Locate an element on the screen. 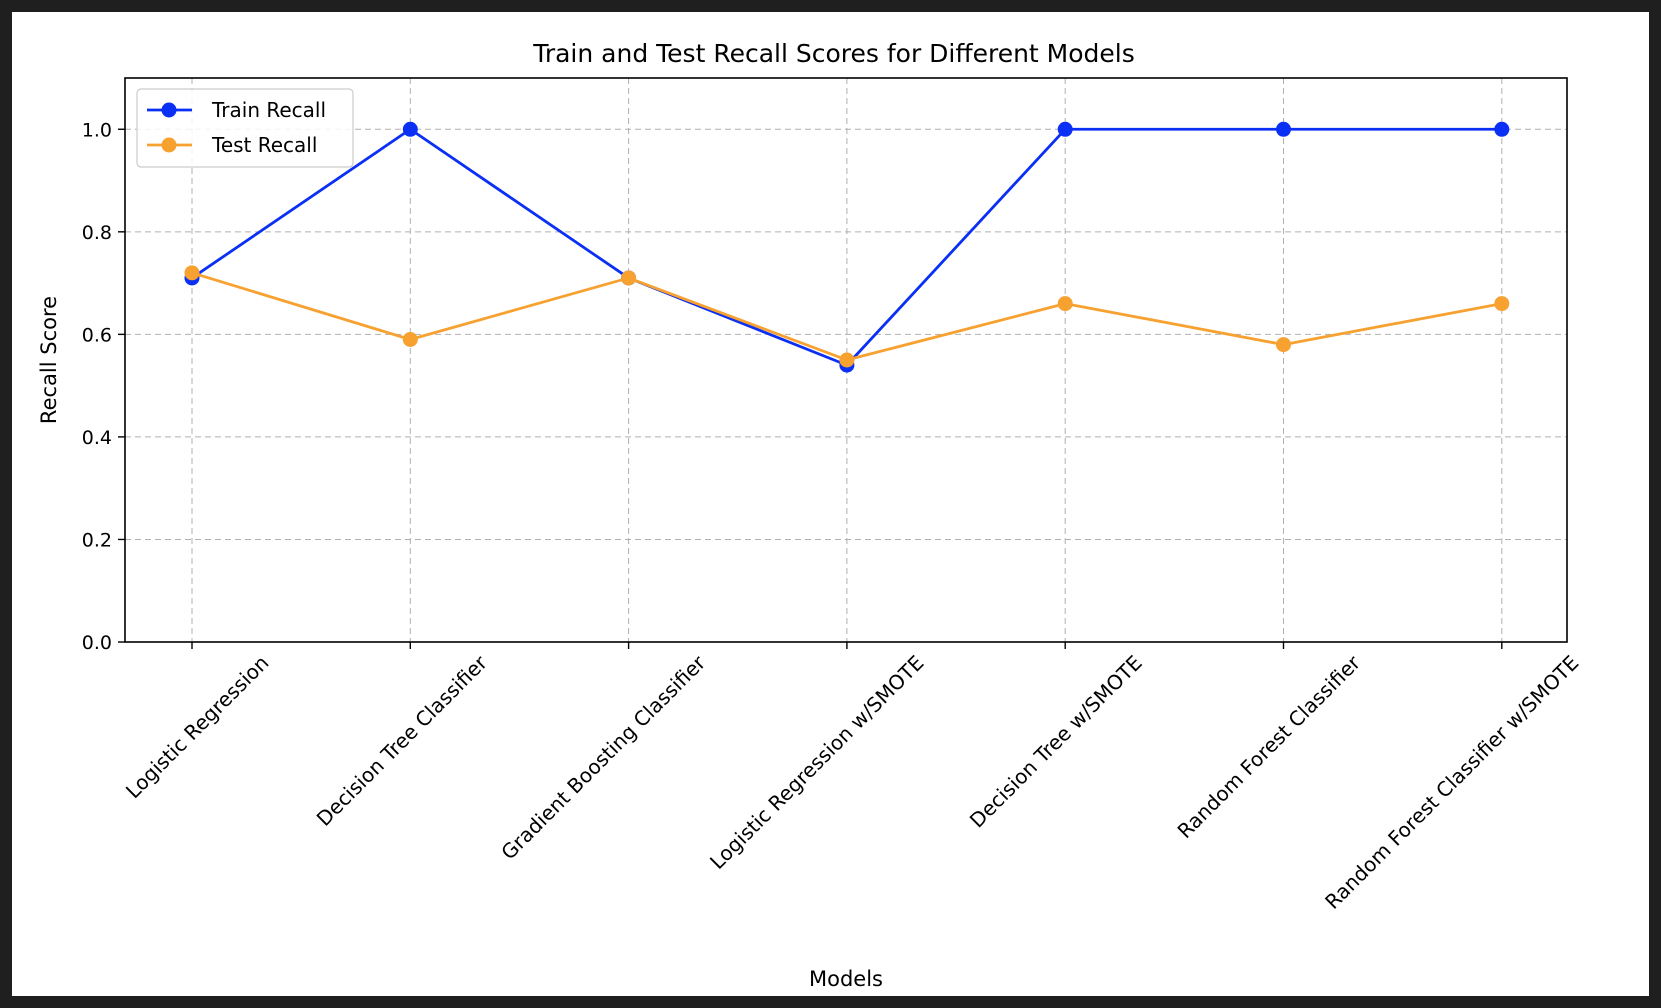  x-tick-label: Decision Tree w/SMOTE is located at coordinates (1056, 742).